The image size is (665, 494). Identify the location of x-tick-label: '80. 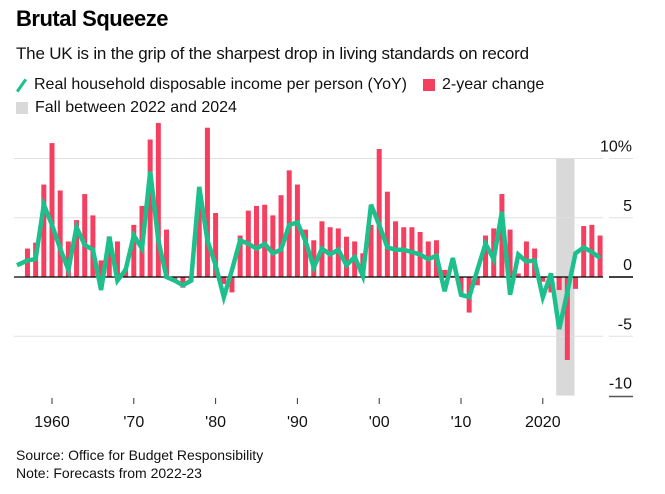
(215, 422).